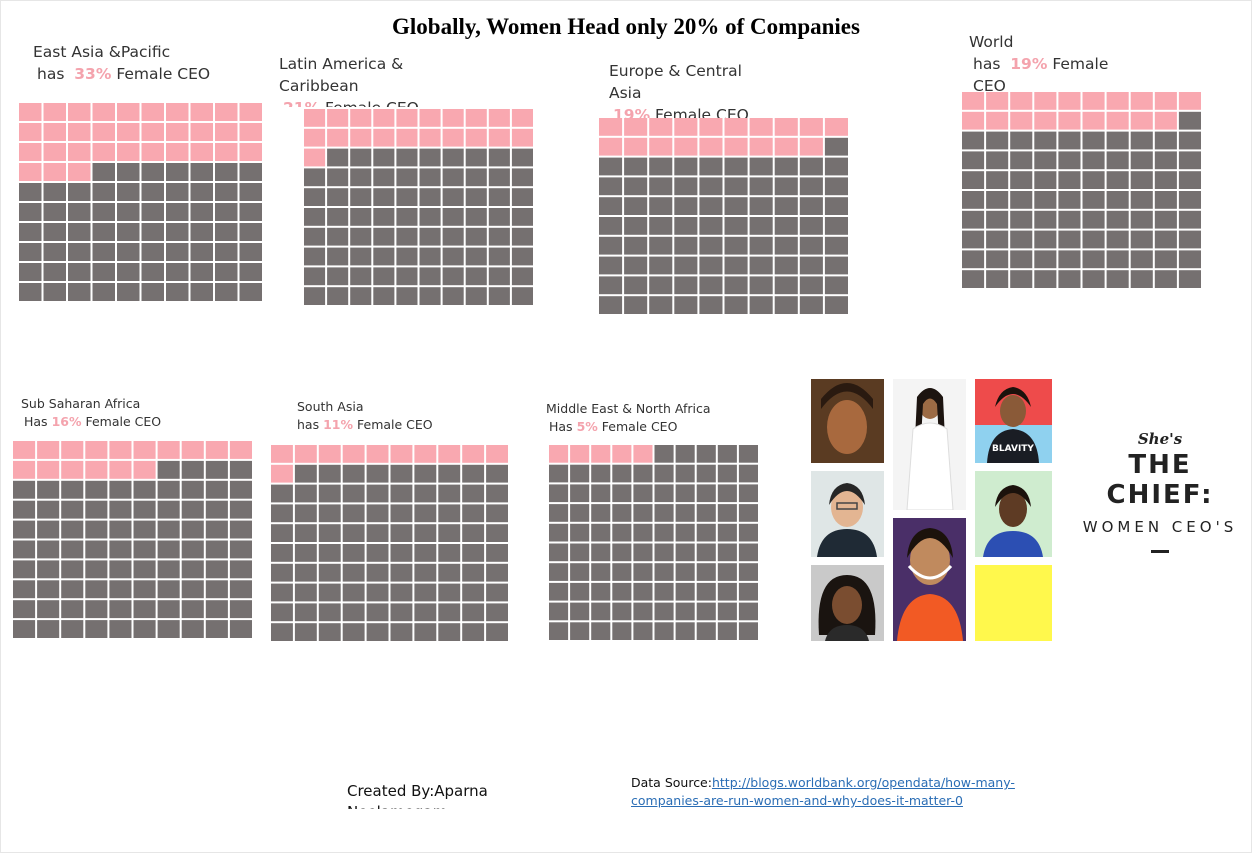  Describe the element at coordinates (702, 112) in the screenshot. I see `caption-tail: Female CEO` at that location.